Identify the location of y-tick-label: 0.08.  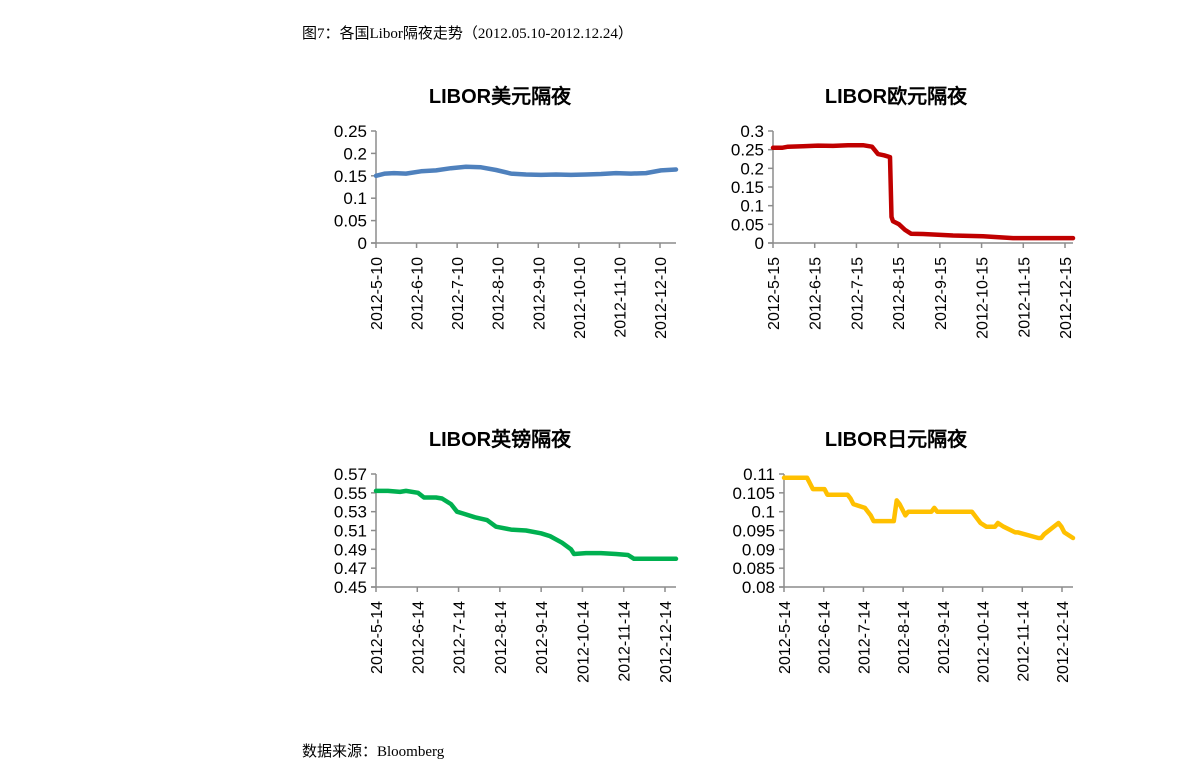
(758, 587).